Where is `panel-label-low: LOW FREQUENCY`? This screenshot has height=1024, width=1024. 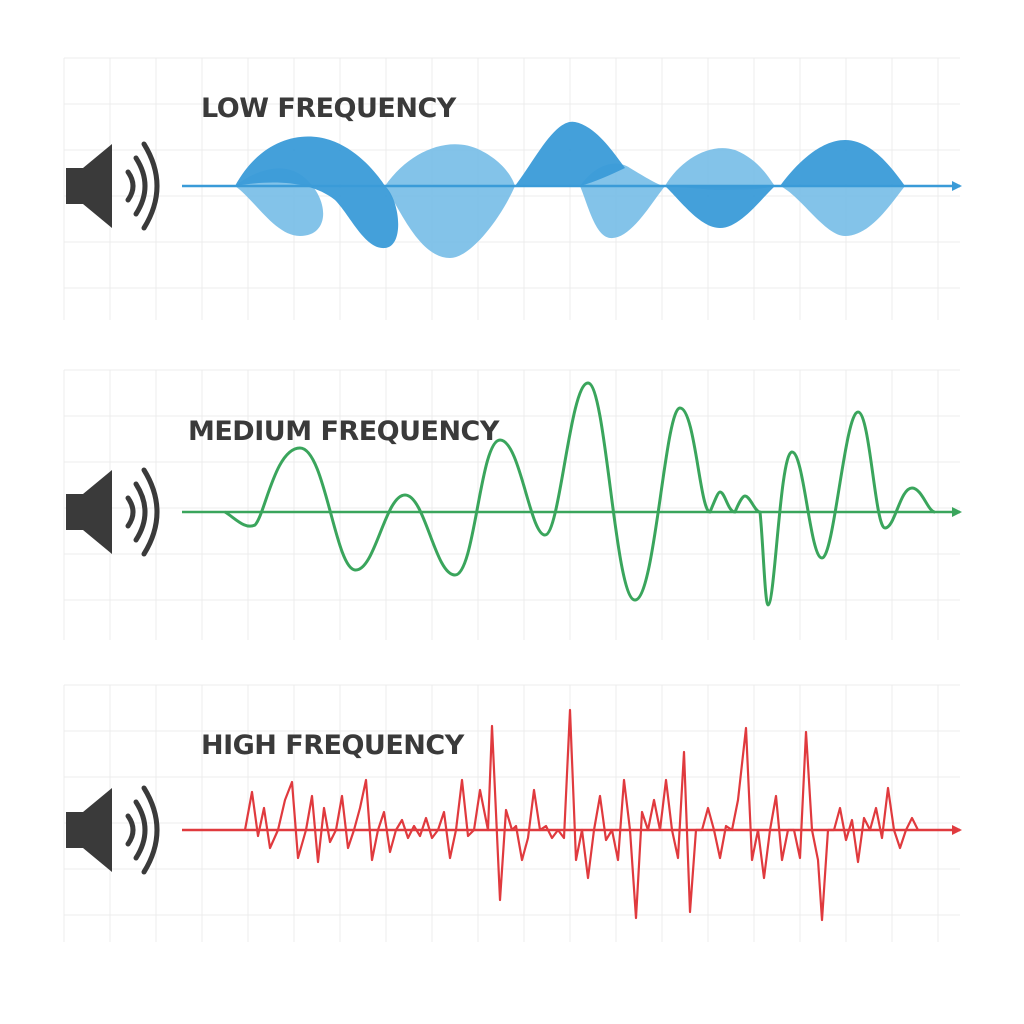
panel-label-low: LOW FREQUENCY is located at coordinates (329, 108).